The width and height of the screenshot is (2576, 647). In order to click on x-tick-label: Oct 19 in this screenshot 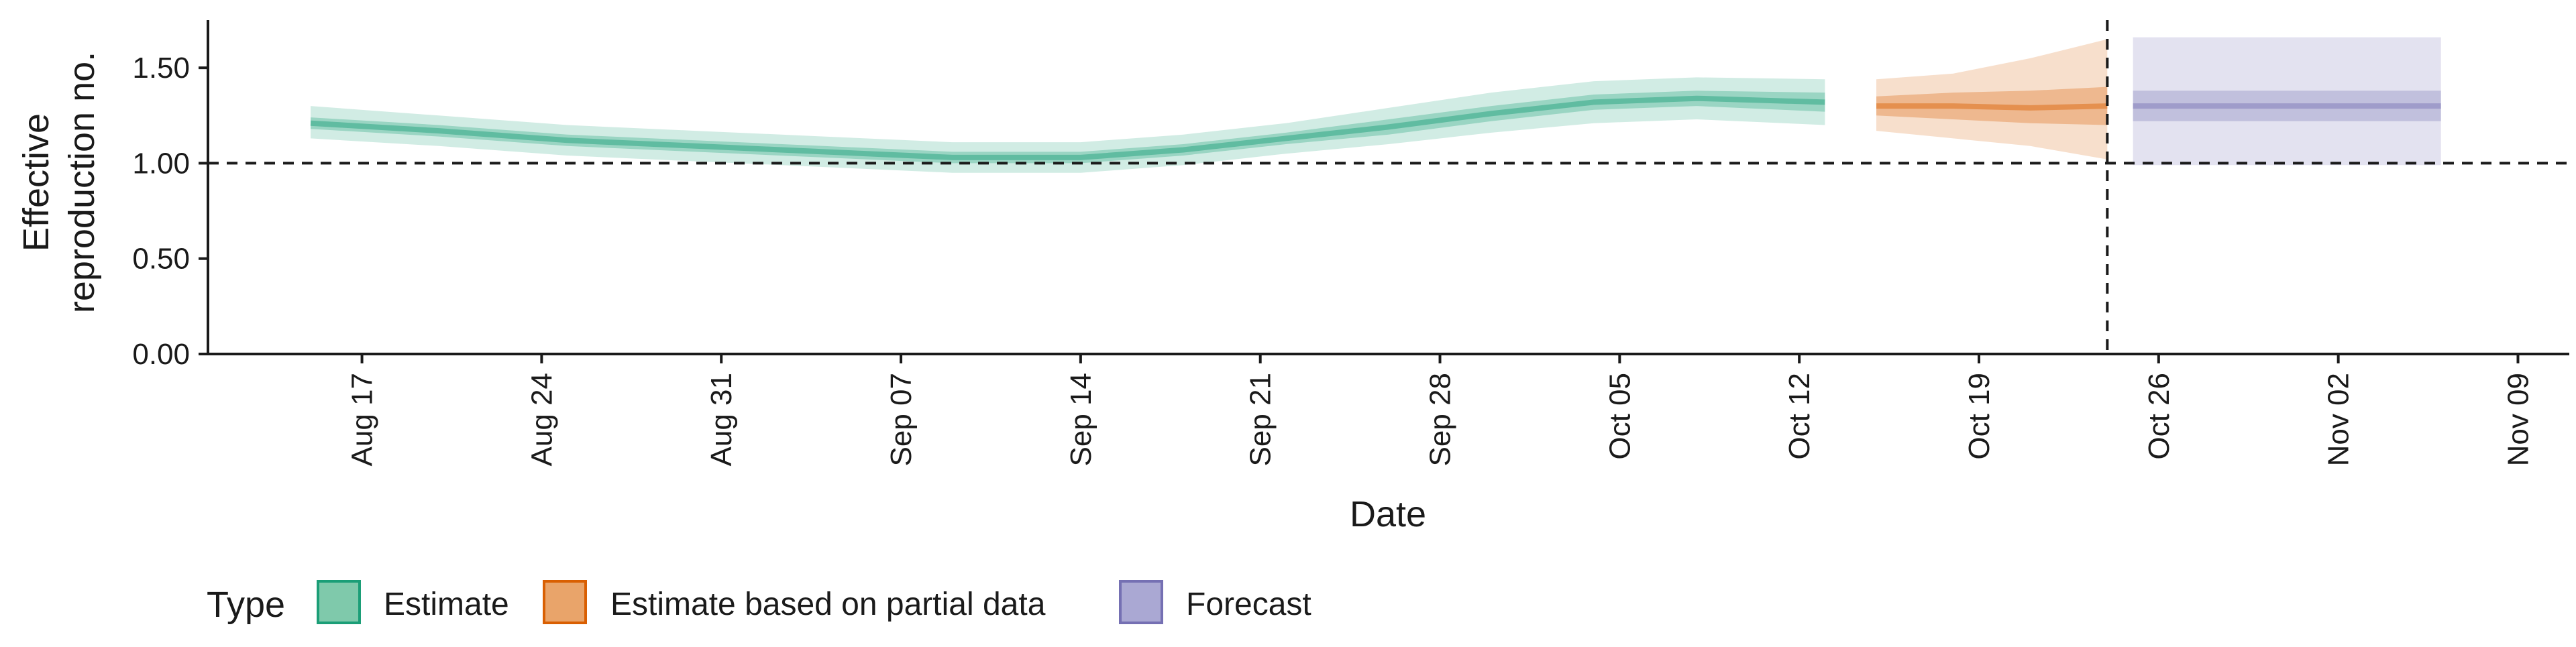, I will do `click(1979, 417)`.